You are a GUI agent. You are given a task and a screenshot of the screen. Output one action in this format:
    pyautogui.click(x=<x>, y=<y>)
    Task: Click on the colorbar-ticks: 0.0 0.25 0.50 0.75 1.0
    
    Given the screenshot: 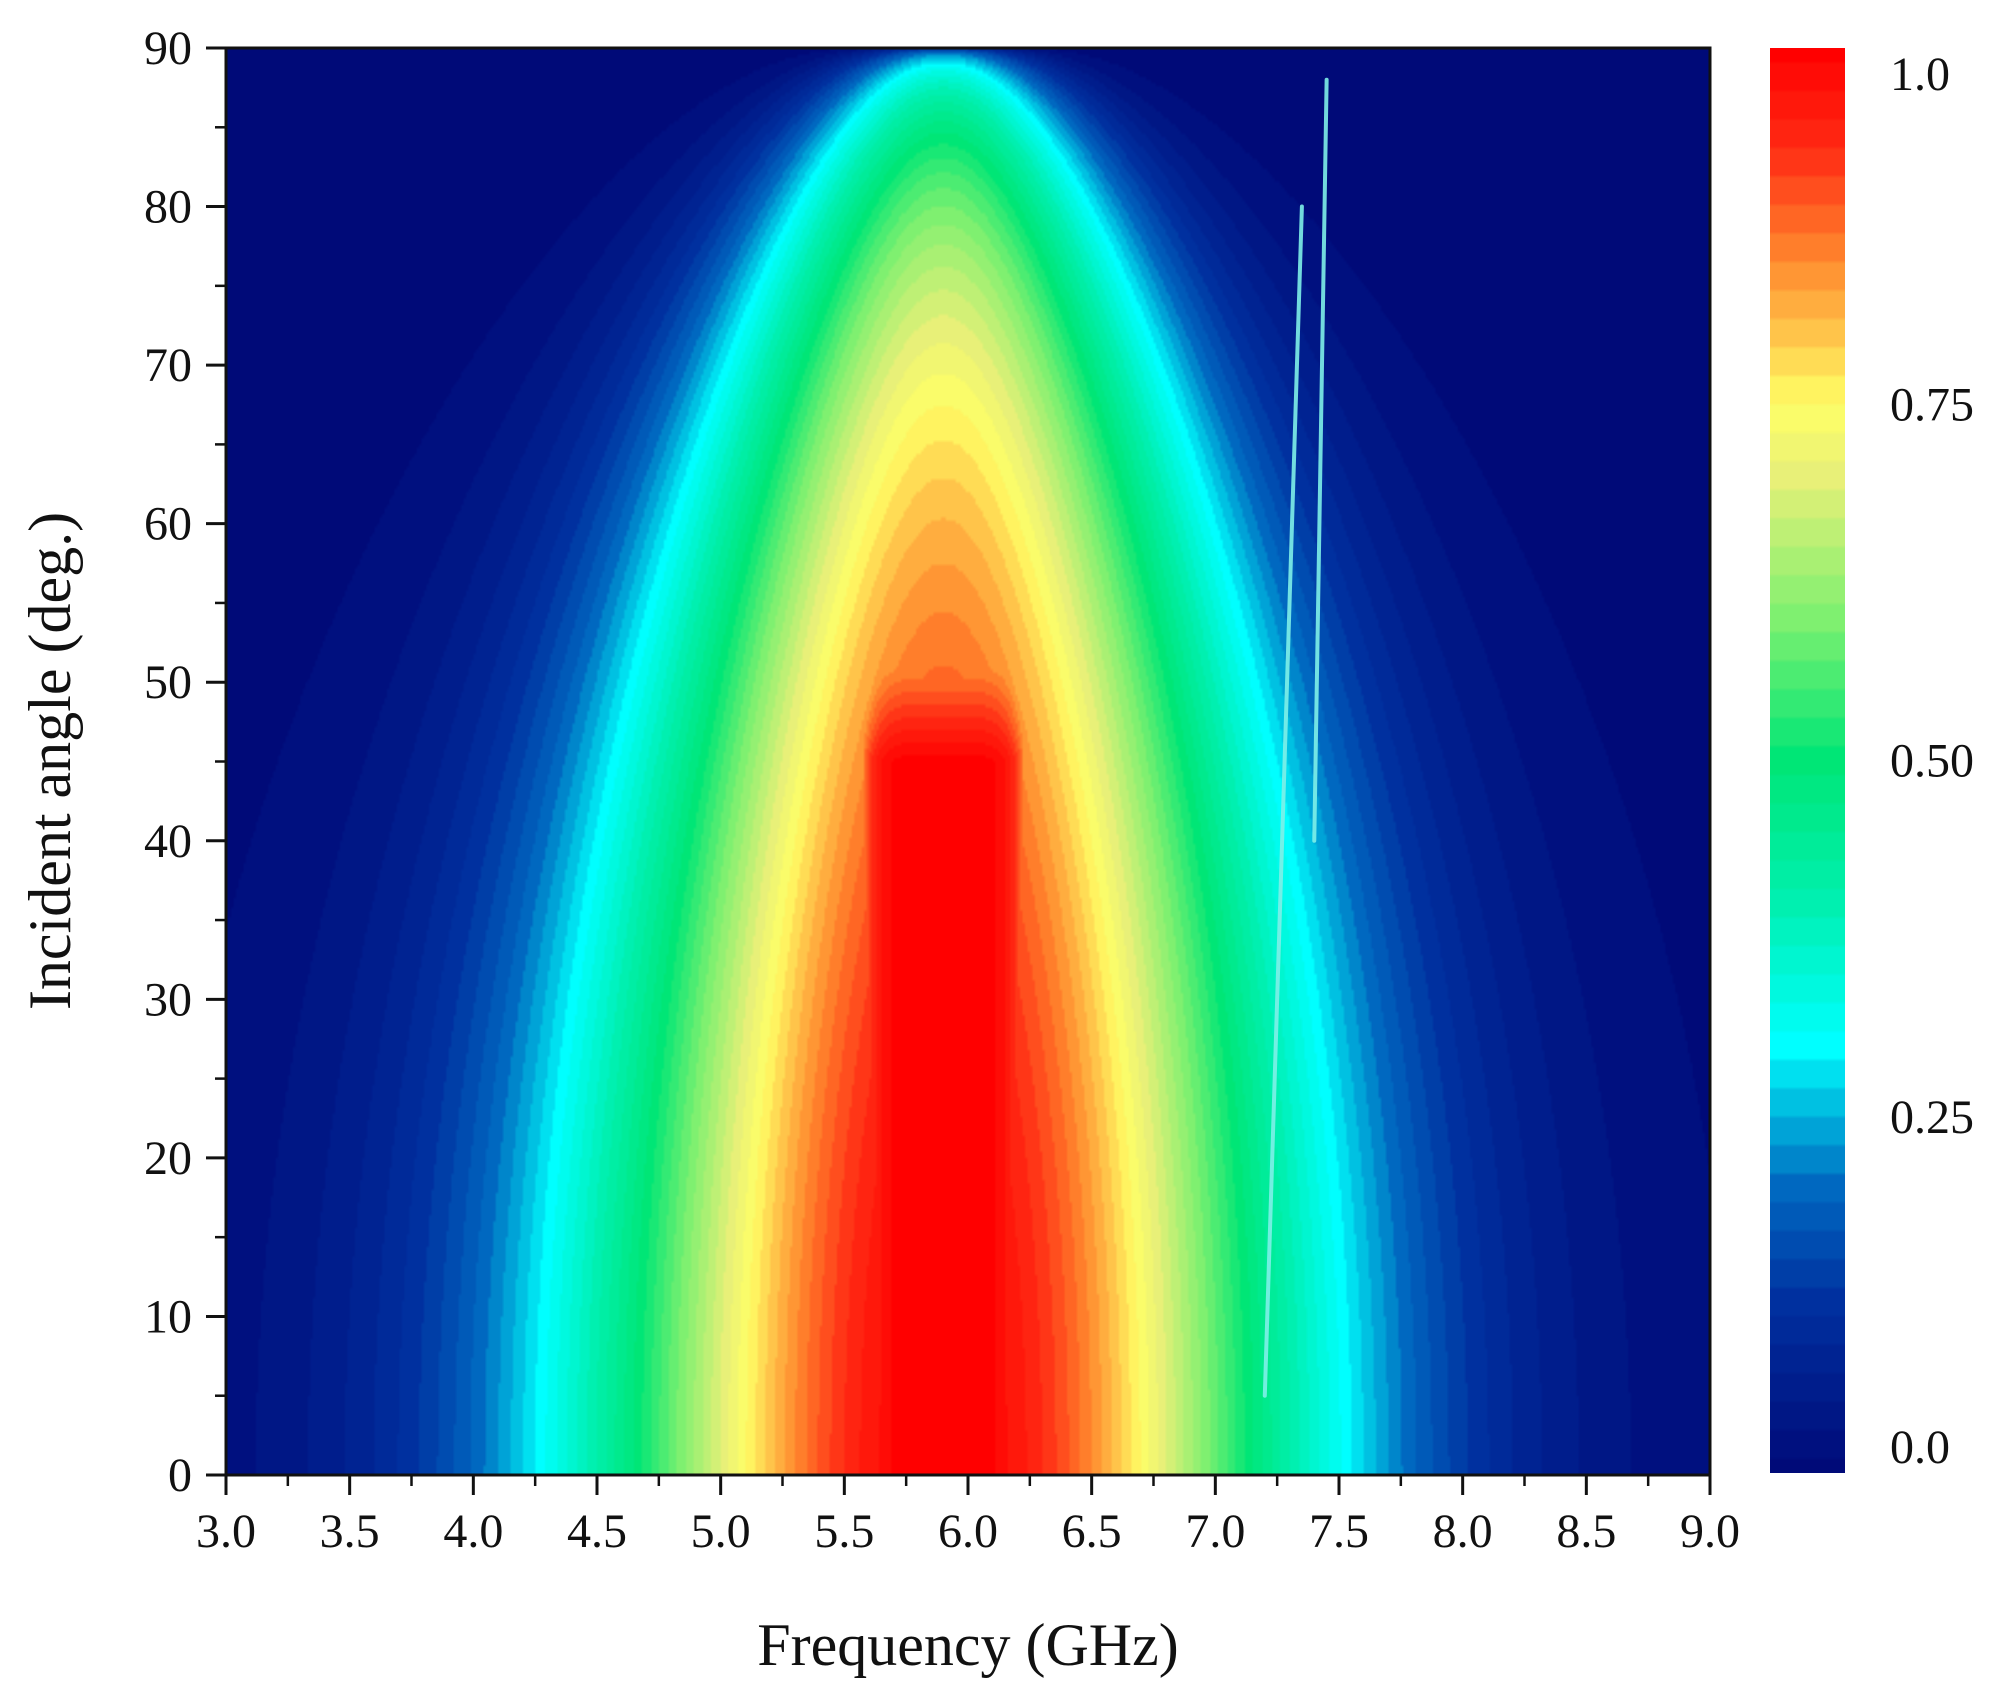 What is the action you would take?
    pyautogui.click(x=1932, y=761)
    